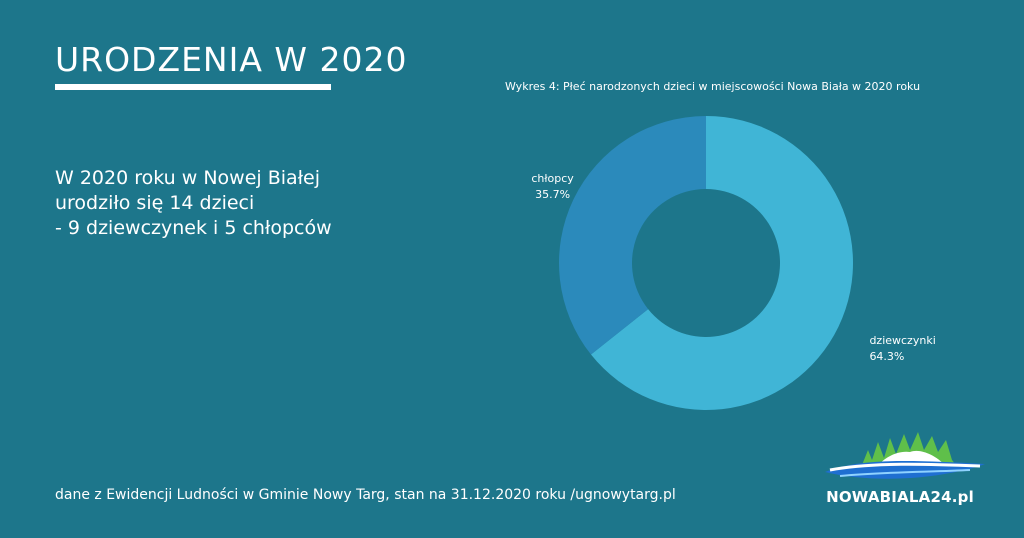 The height and width of the screenshot is (538, 1024). I want to click on donut-slice-chłopcy, so click(632, 235).